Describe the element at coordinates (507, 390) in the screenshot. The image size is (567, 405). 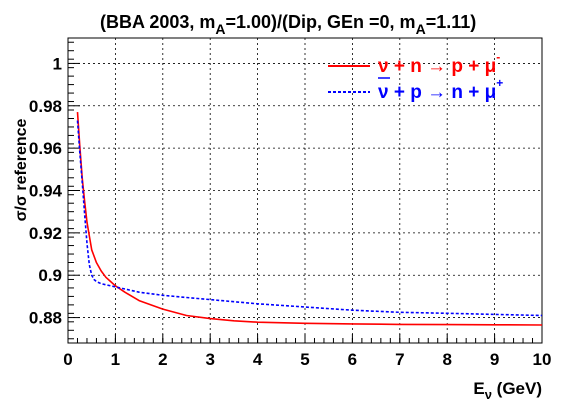
I see `x-axis-label: Eν (GeV)` at that location.